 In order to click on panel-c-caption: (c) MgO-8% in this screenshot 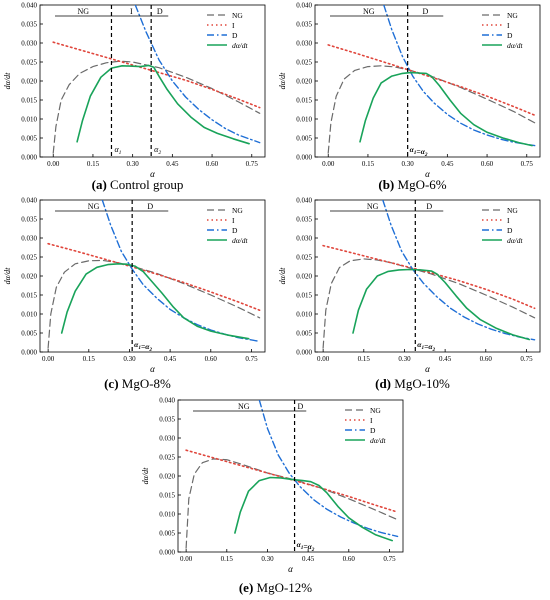, I will do `click(137, 384)`.